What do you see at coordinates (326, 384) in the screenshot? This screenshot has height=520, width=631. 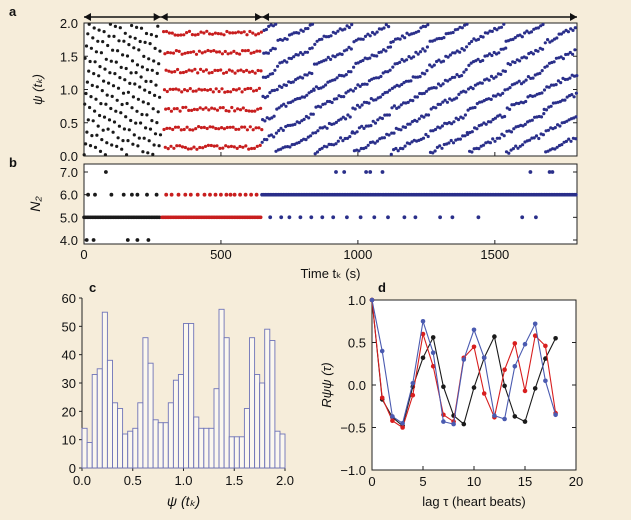 I see `y-axis-label: Rψψ (τ)` at bounding box center [326, 384].